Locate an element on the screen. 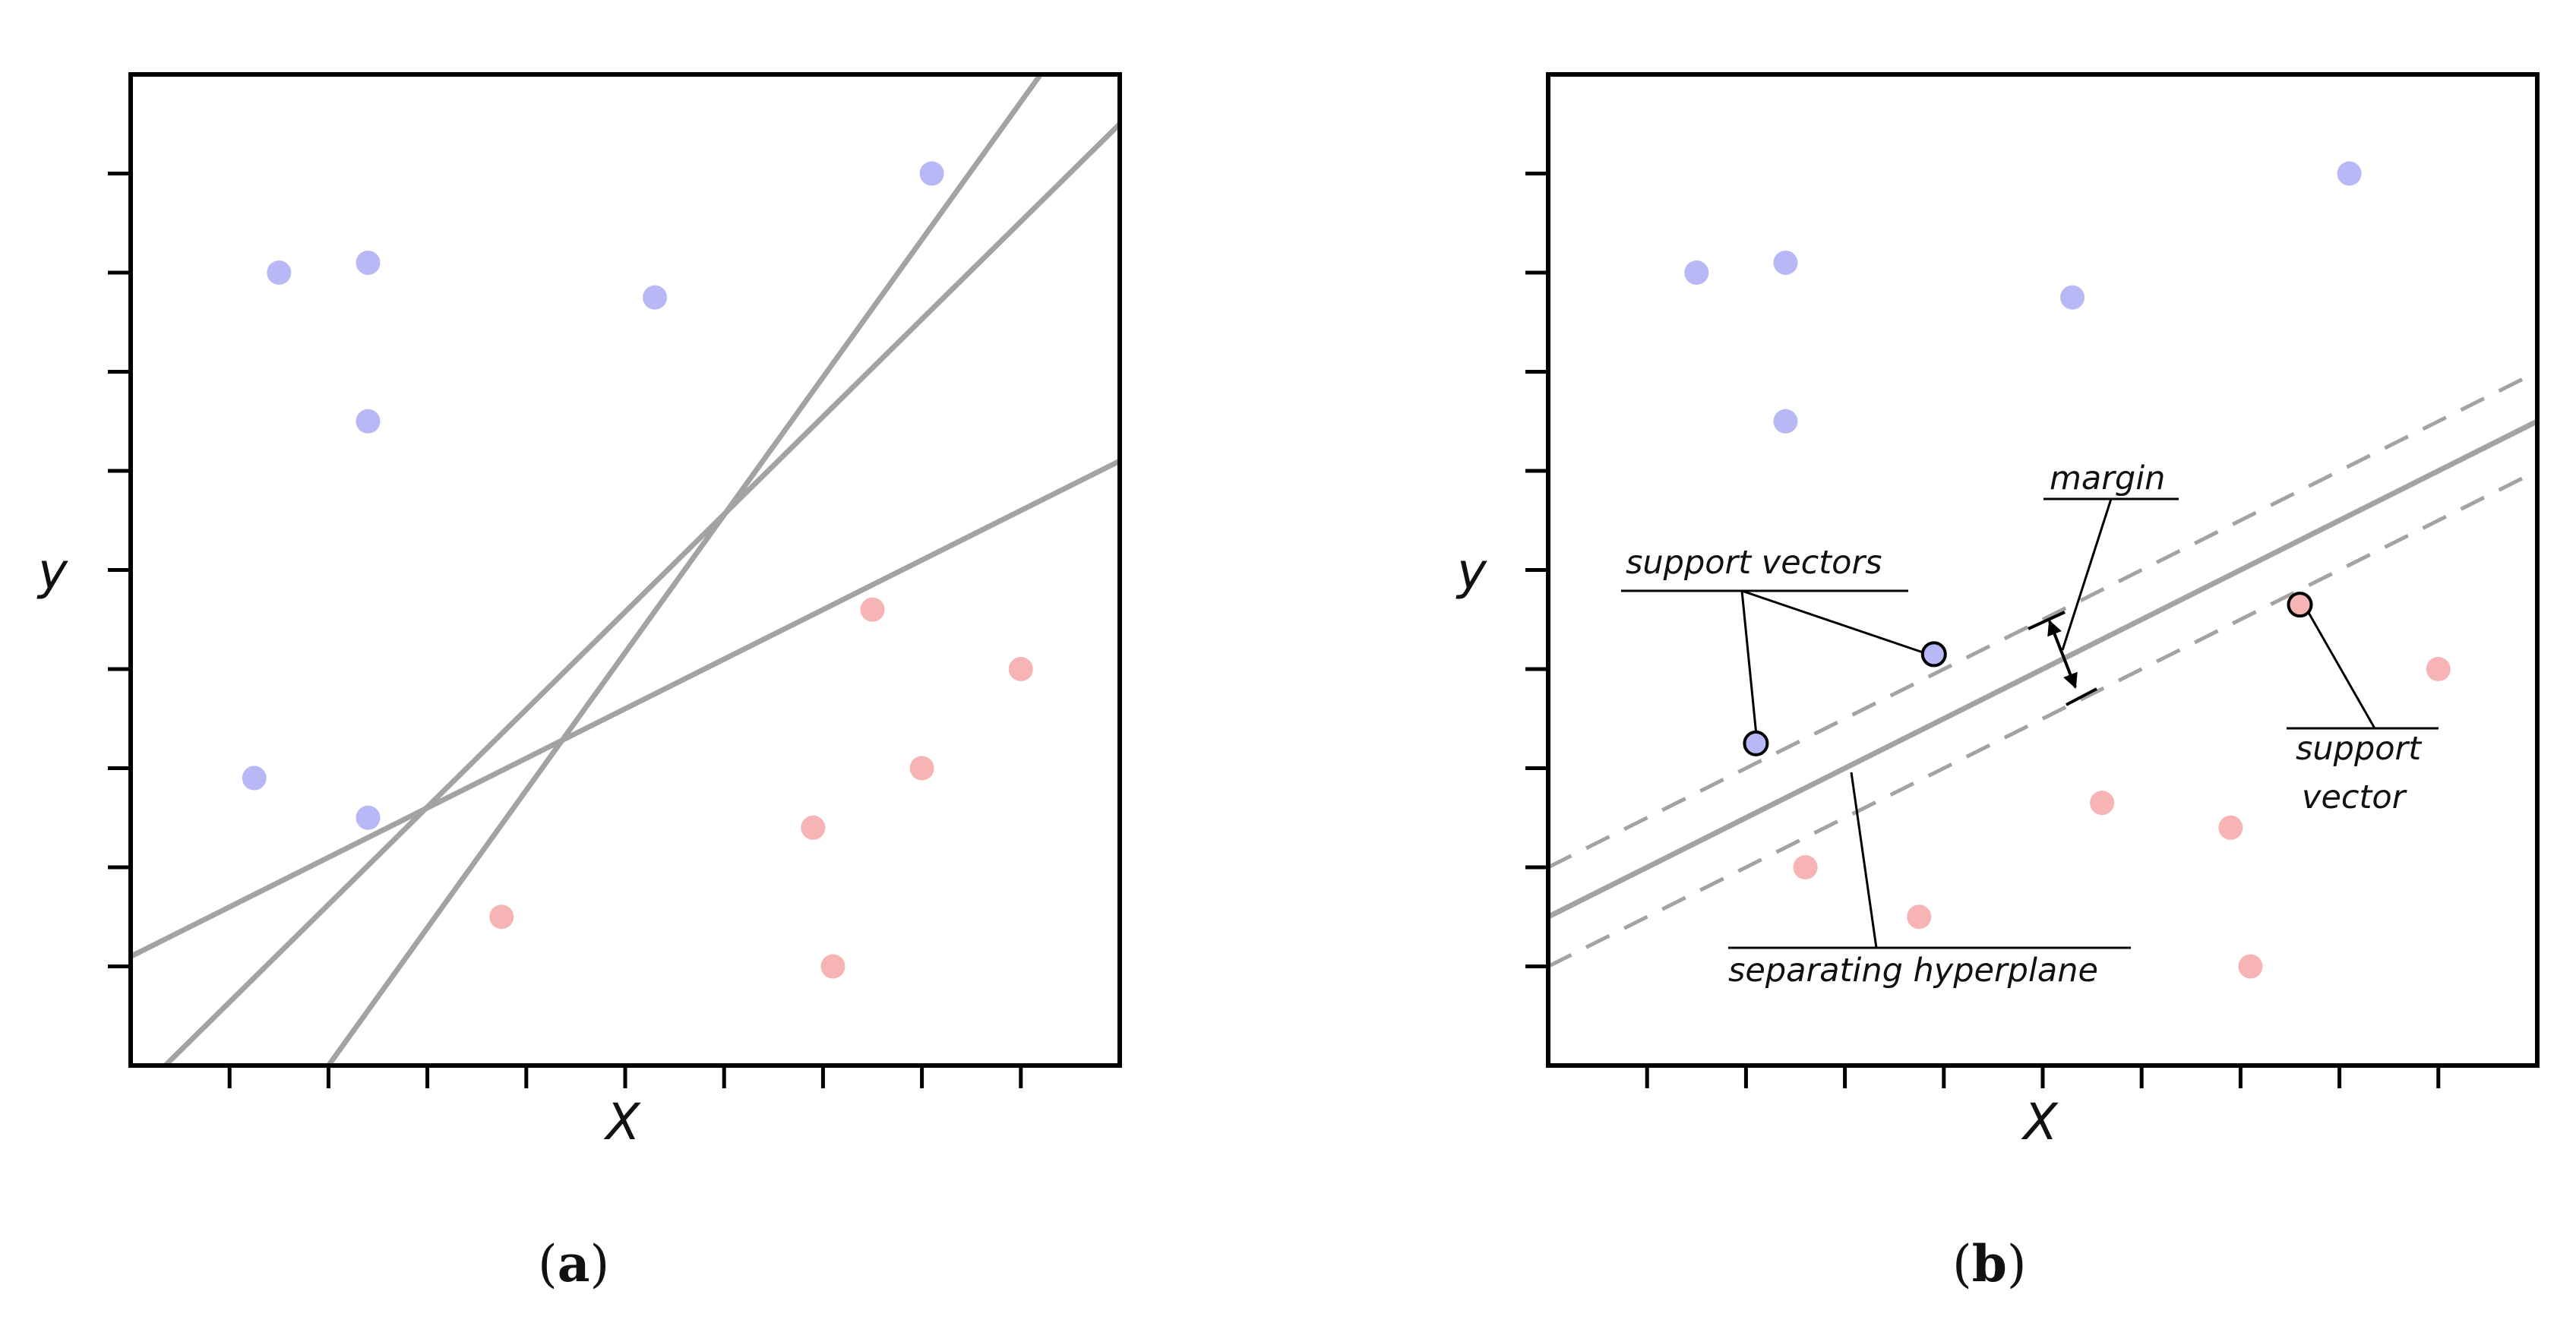 The height and width of the screenshot is (1326, 2576). separating-hyperplane-label: separating hyperplane is located at coordinates (1913, 971).